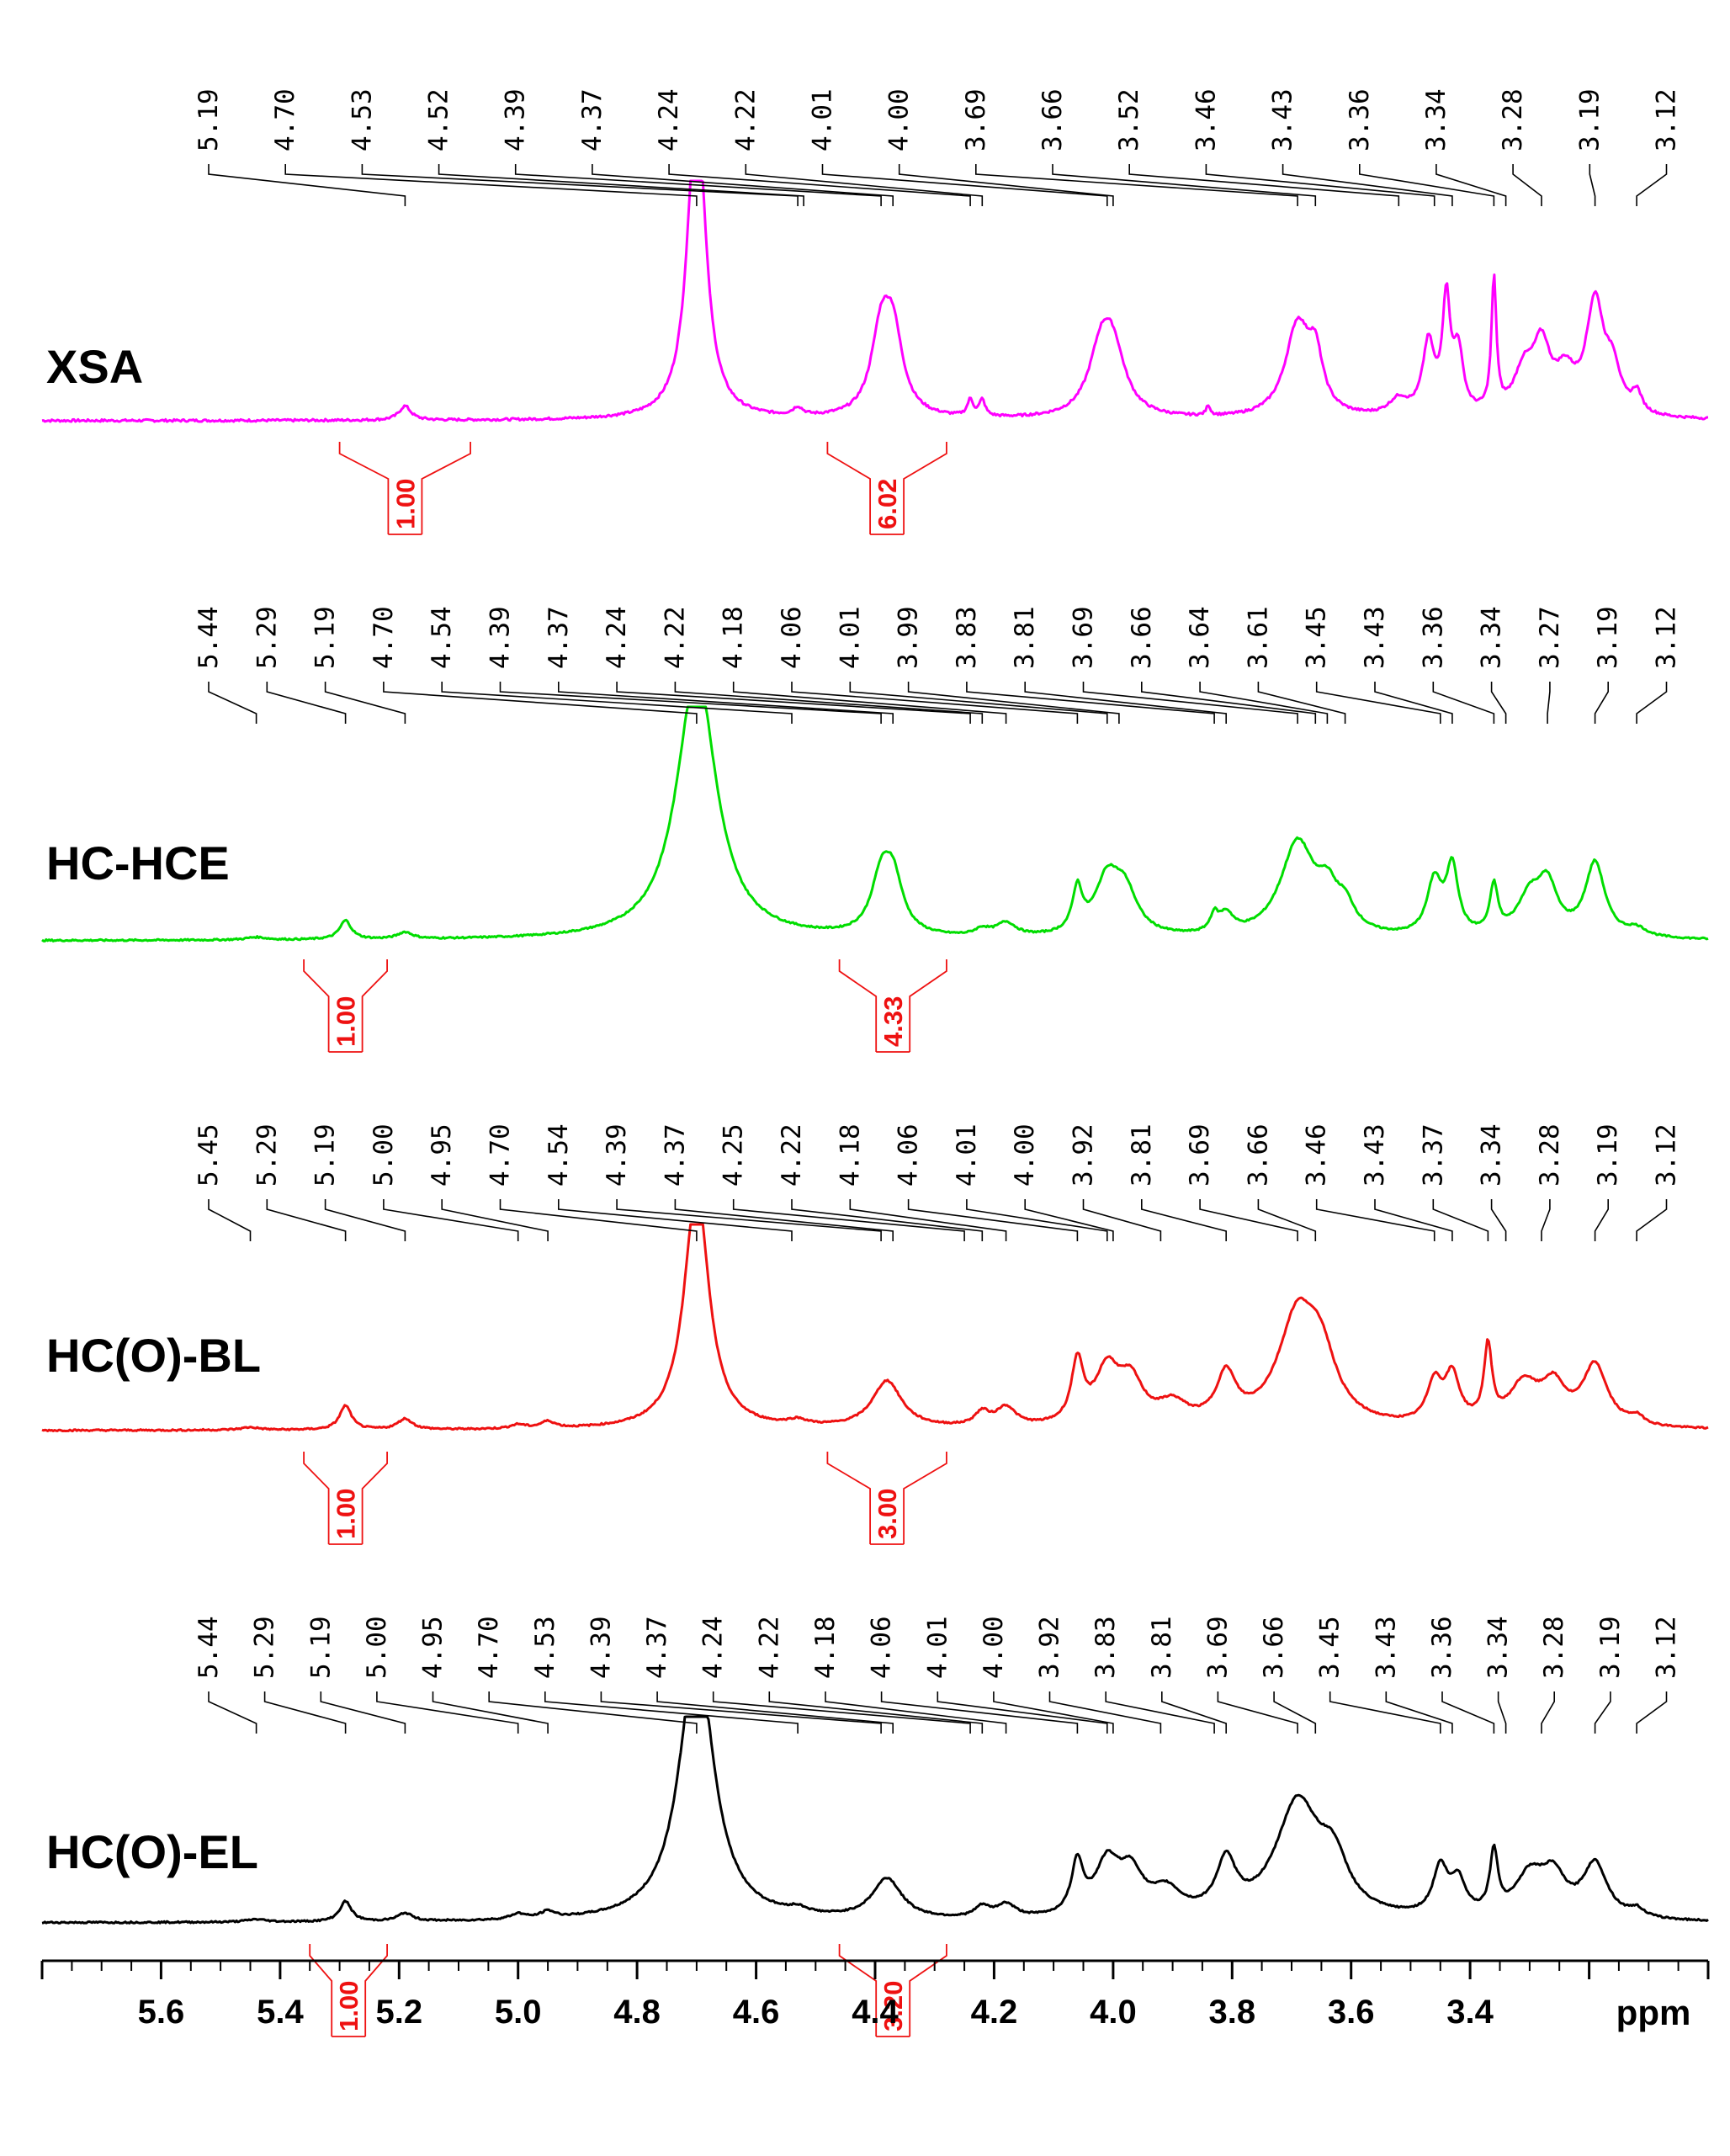 This screenshot has width=1730, height=2156. What do you see at coordinates (349, 2006) in the screenshot?
I see `integral-value-s4-1: 1.00` at bounding box center [349, 2006].